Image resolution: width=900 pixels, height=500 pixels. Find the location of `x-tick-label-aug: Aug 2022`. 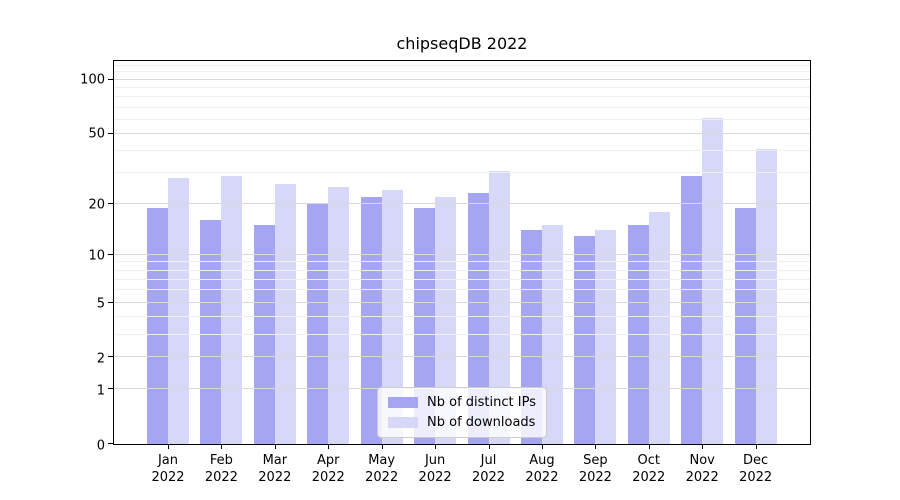

x-tick-label-aug: Aug 2022 is located at coordinates (542, 469).